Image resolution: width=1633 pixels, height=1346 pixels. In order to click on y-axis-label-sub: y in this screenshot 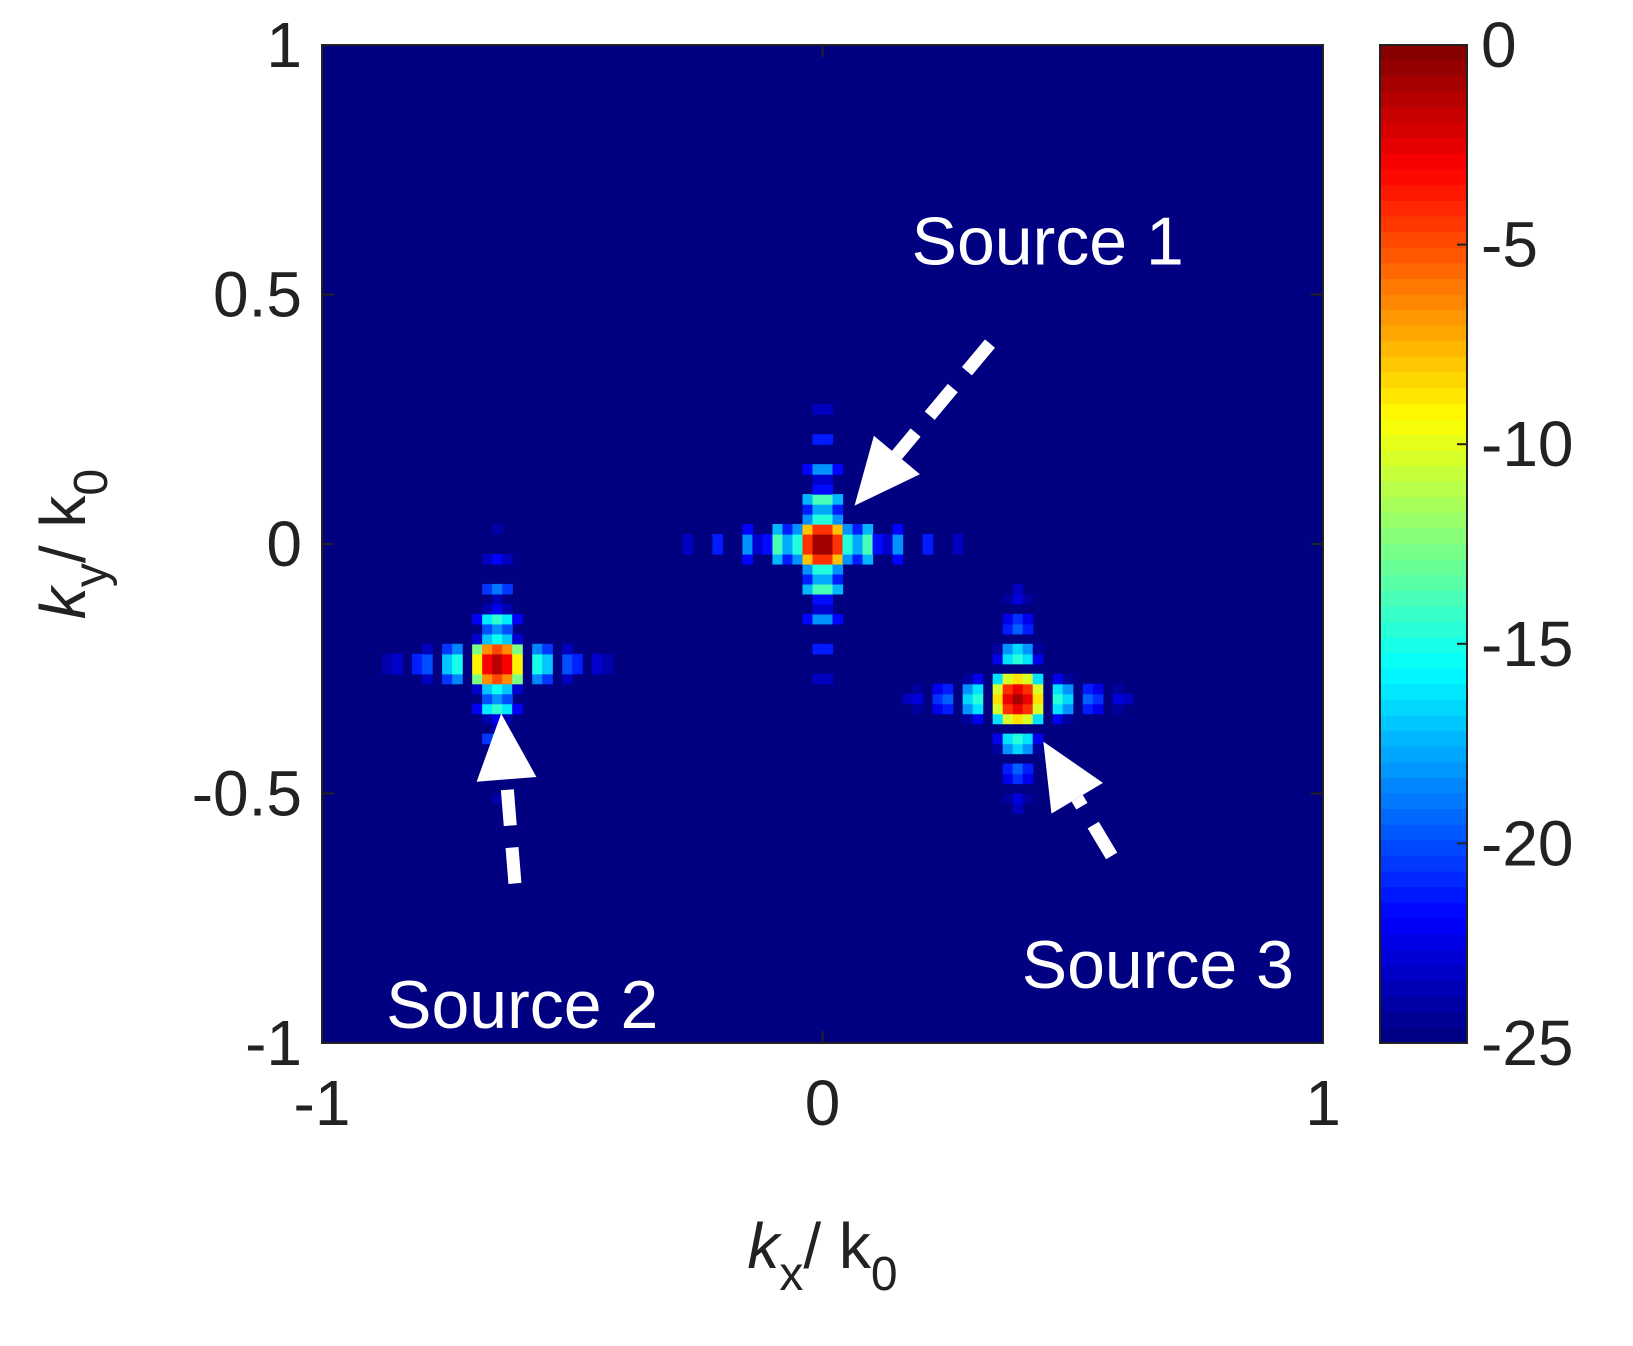, I will do `click(91, 575)`.